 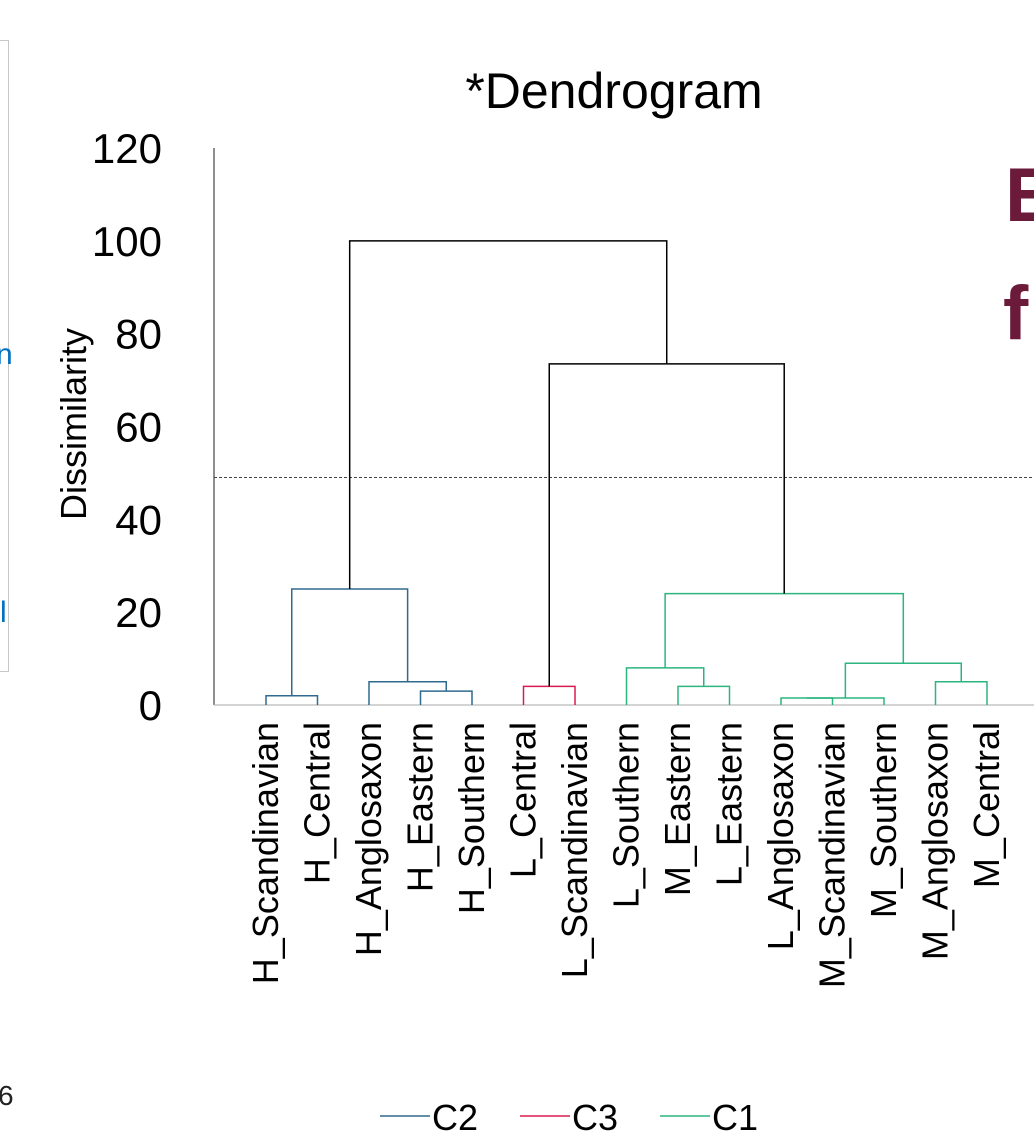 What do you see at coordinates (780, 836) in the screenshot?
I see `leaf-label-l-anglosaxon: L_Anglosaxon` at bounding box center [780, 836].